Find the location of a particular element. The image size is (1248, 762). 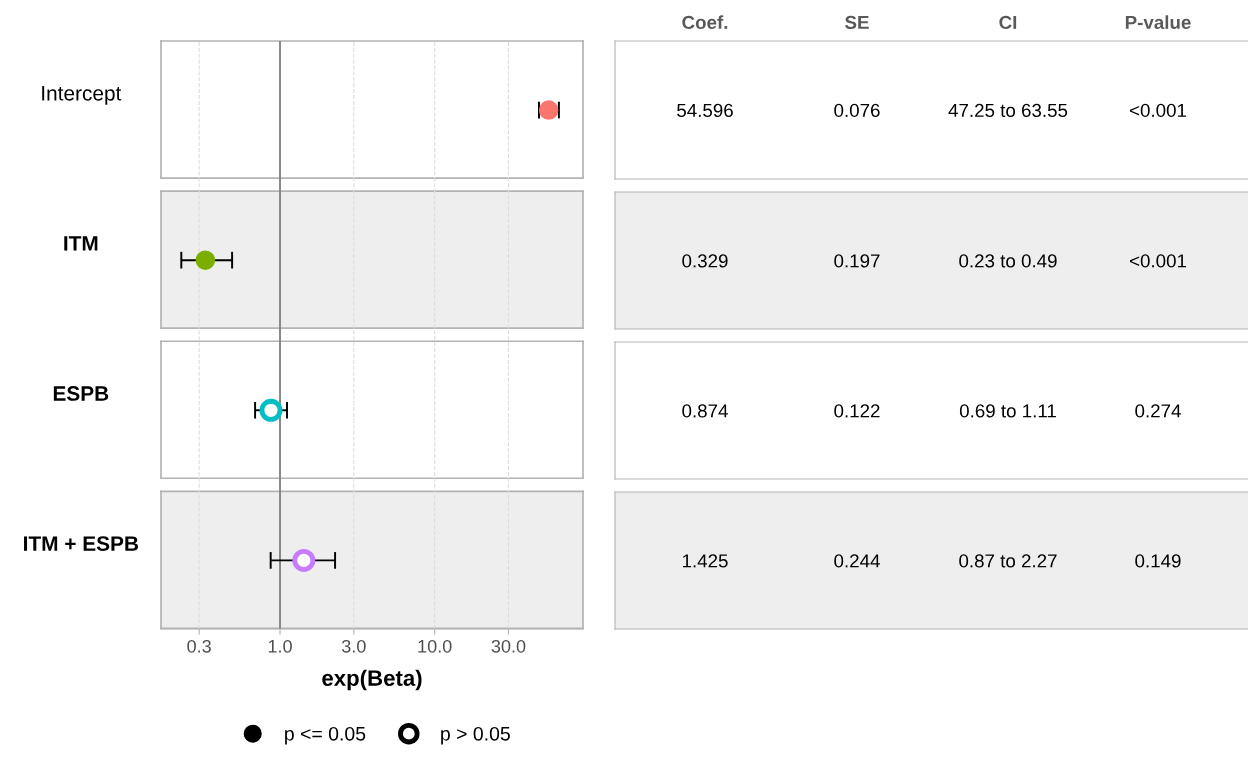

y-tick-label: ESPB is located at coordinates (81, 393).